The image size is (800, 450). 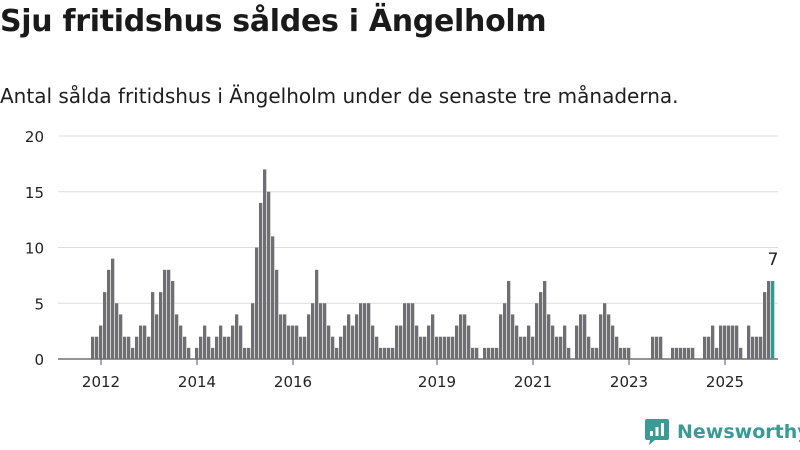 What do you see at coordinates (533, 382) in the screenshot?
I see `x-tick-label: 2021` at bounding box center [533, 382].